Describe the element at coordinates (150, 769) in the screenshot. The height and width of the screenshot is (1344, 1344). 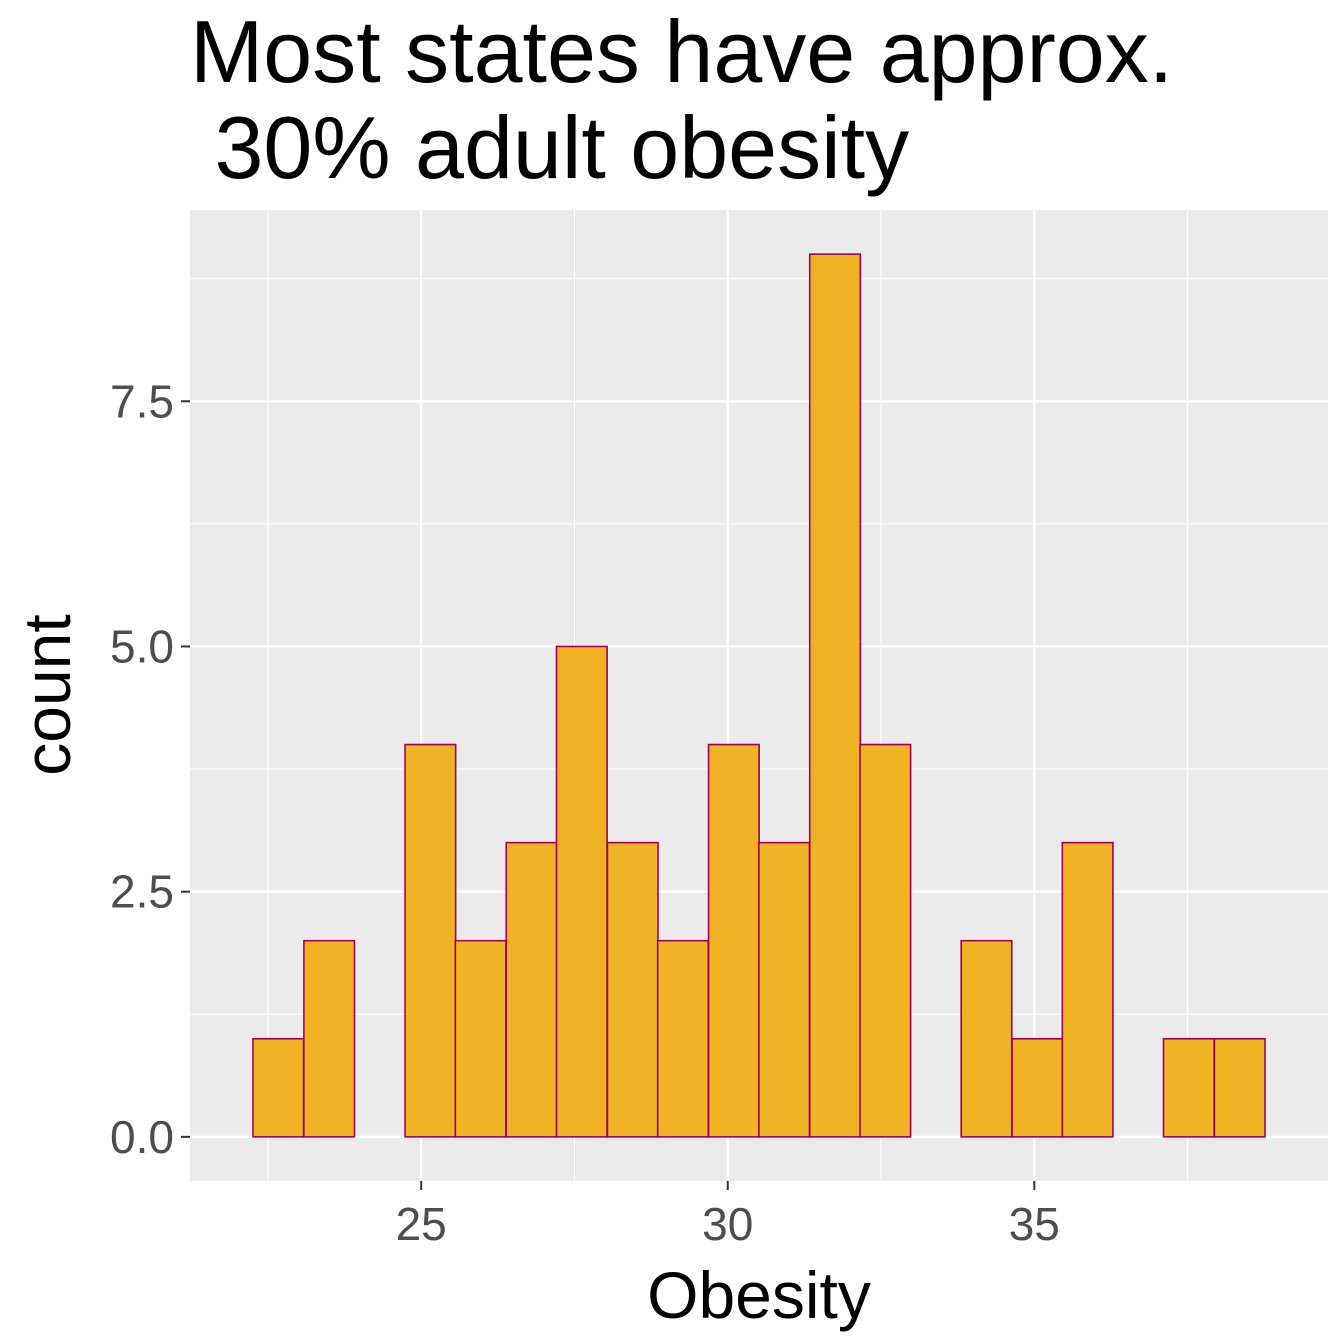
I see `y-axis: 0.0 2.5 5.0 7.5` at that location.